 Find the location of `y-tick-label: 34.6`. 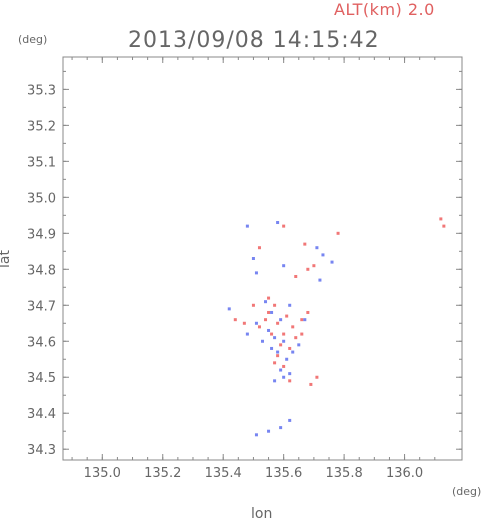

y-tick-label: 34.6 is located at coordinates (41, 342).